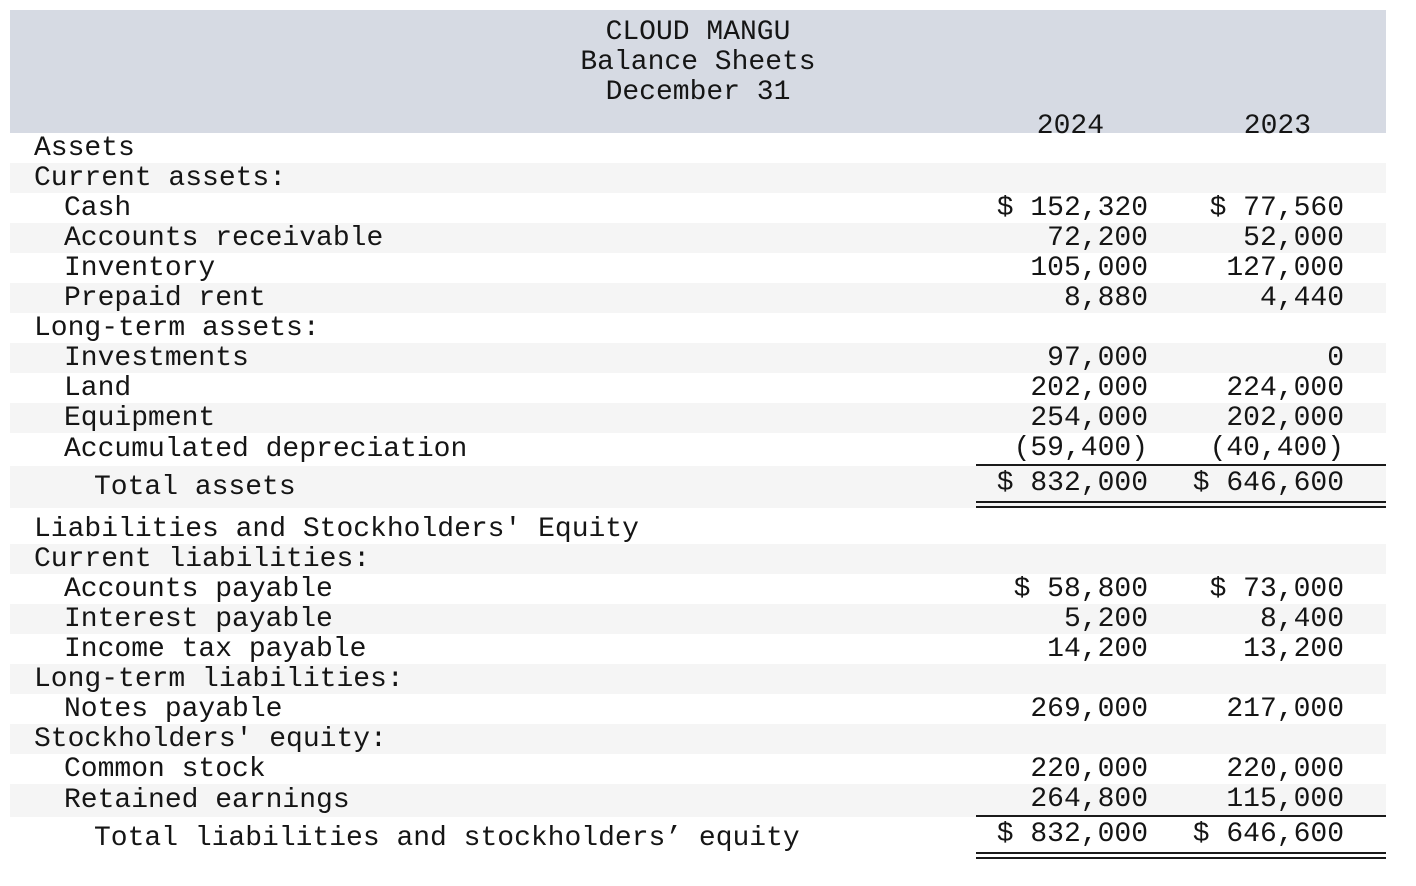 The height and width of the screenshot is (886, 1416). Describe the element at coordinates (1276, 448) in the screenshot. I see `value-2023: (40,400)` at that location.